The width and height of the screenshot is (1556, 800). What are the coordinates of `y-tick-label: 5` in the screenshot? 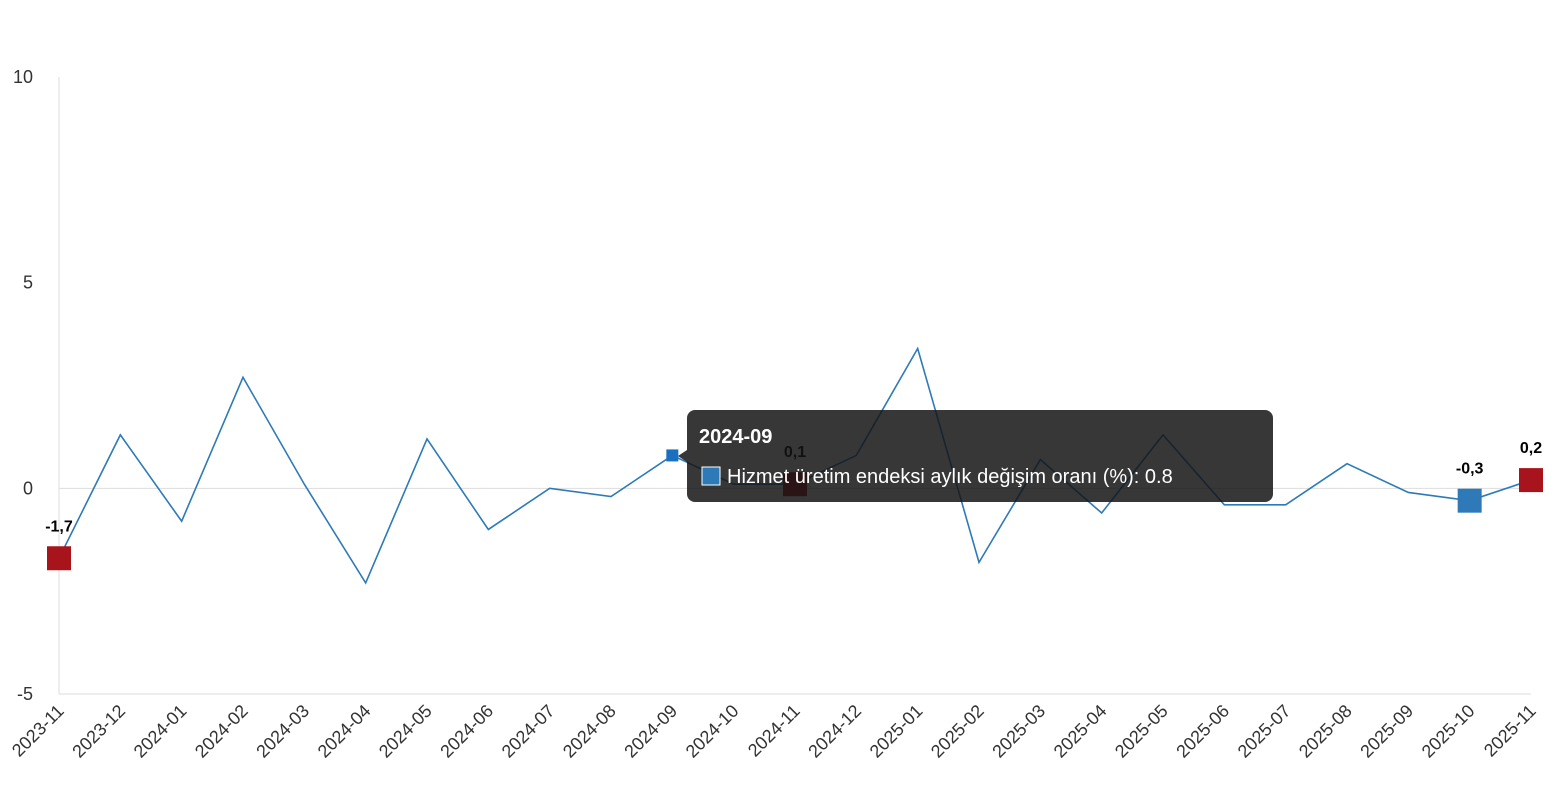 It's located at (28, 283).